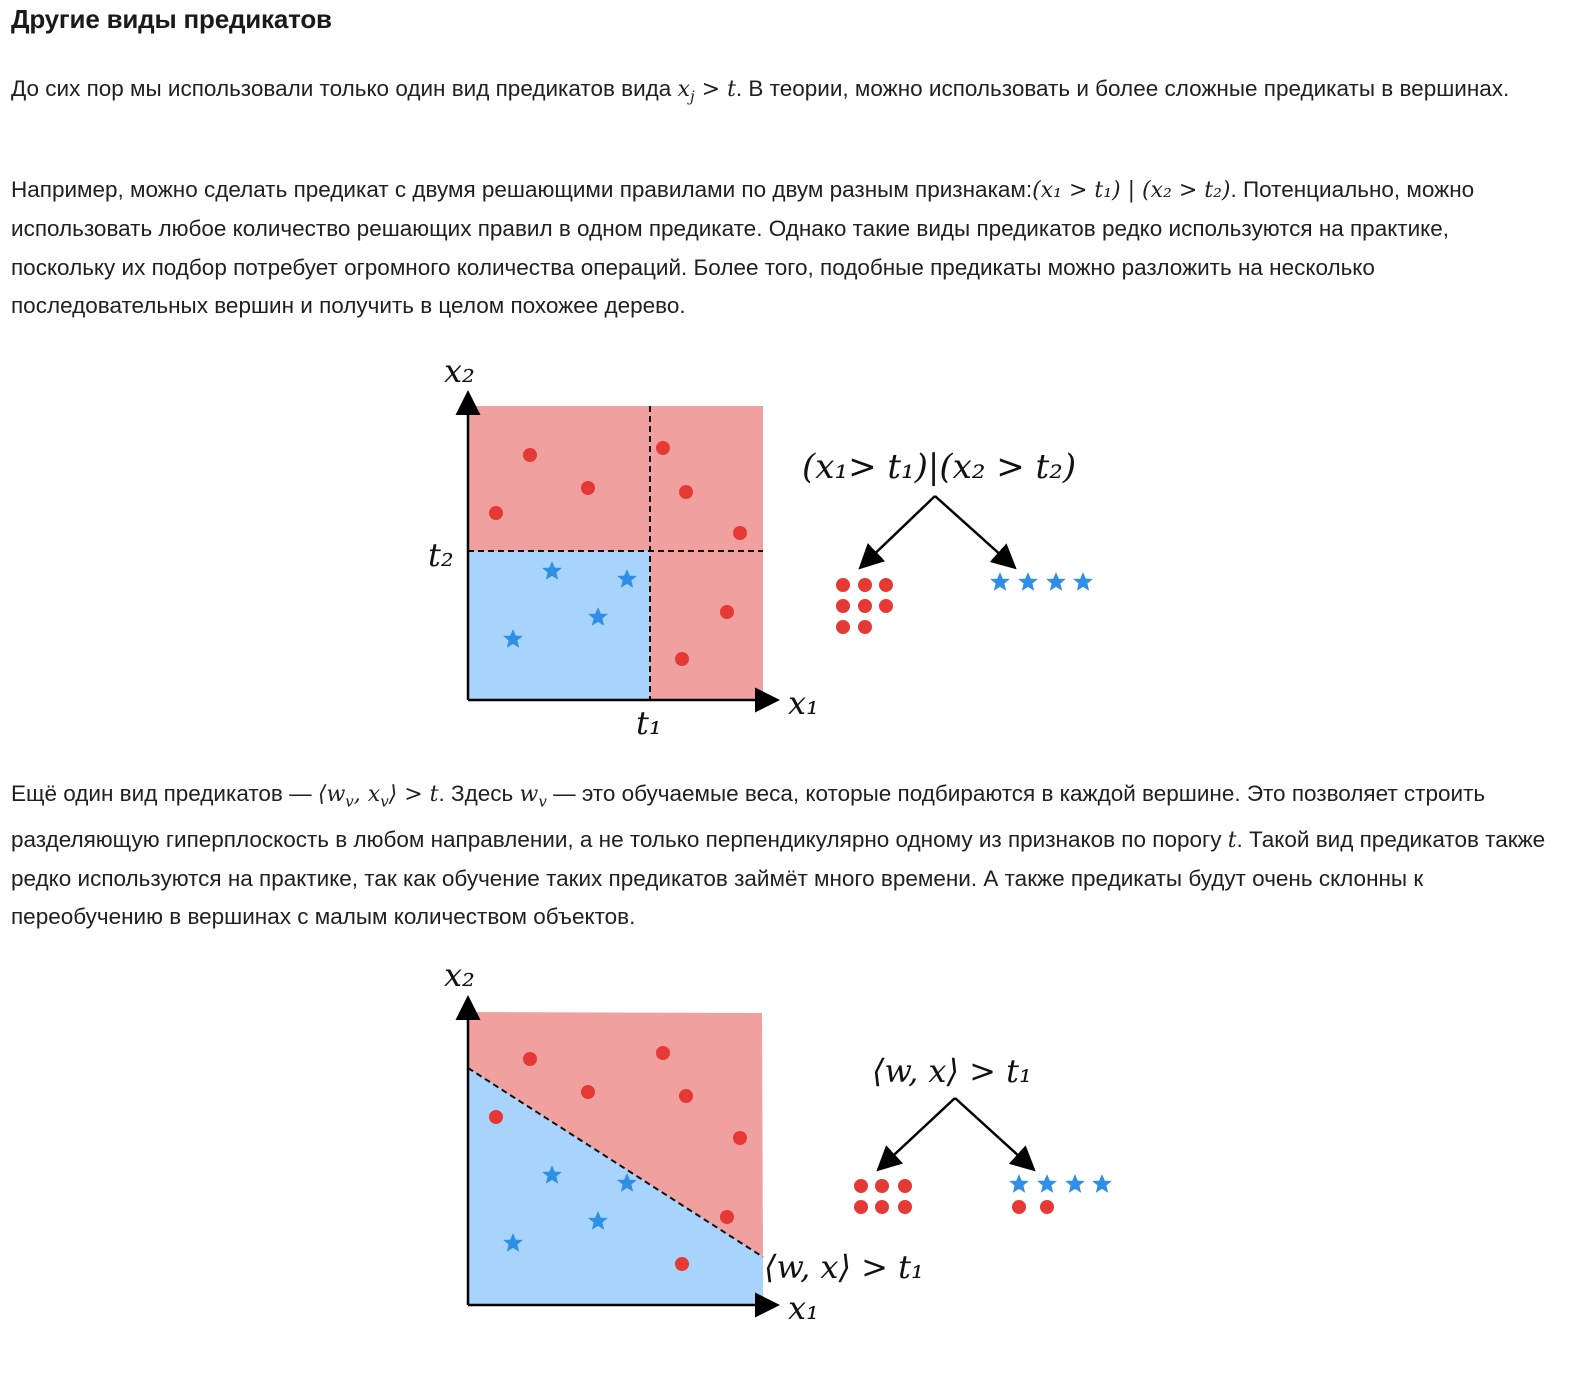 The height and width of the screenshot is (1374, 1581). Describe the element at coordinates (803, 1308) in the screenshot. I see `figure2-x-axis-label: x₁` at that location.